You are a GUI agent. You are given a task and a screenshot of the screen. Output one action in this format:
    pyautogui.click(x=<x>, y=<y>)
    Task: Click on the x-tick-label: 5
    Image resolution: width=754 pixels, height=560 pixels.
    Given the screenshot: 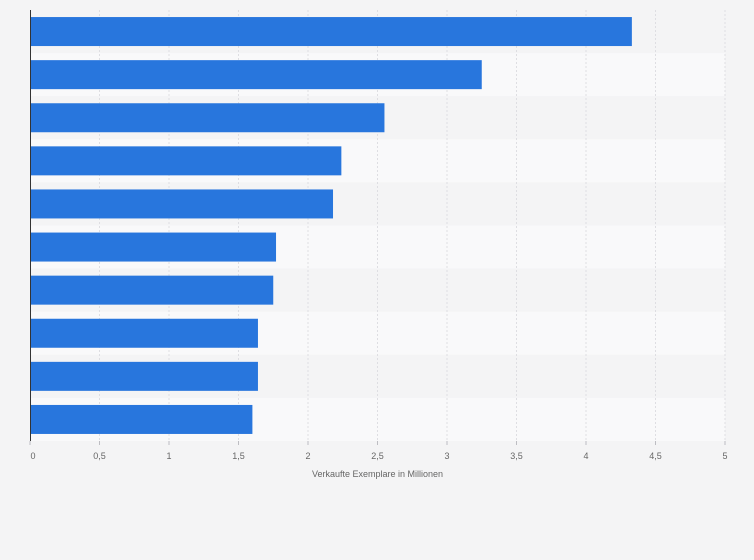 What is the action you would take?
    pyautogui.click(x=724, y=456)
    